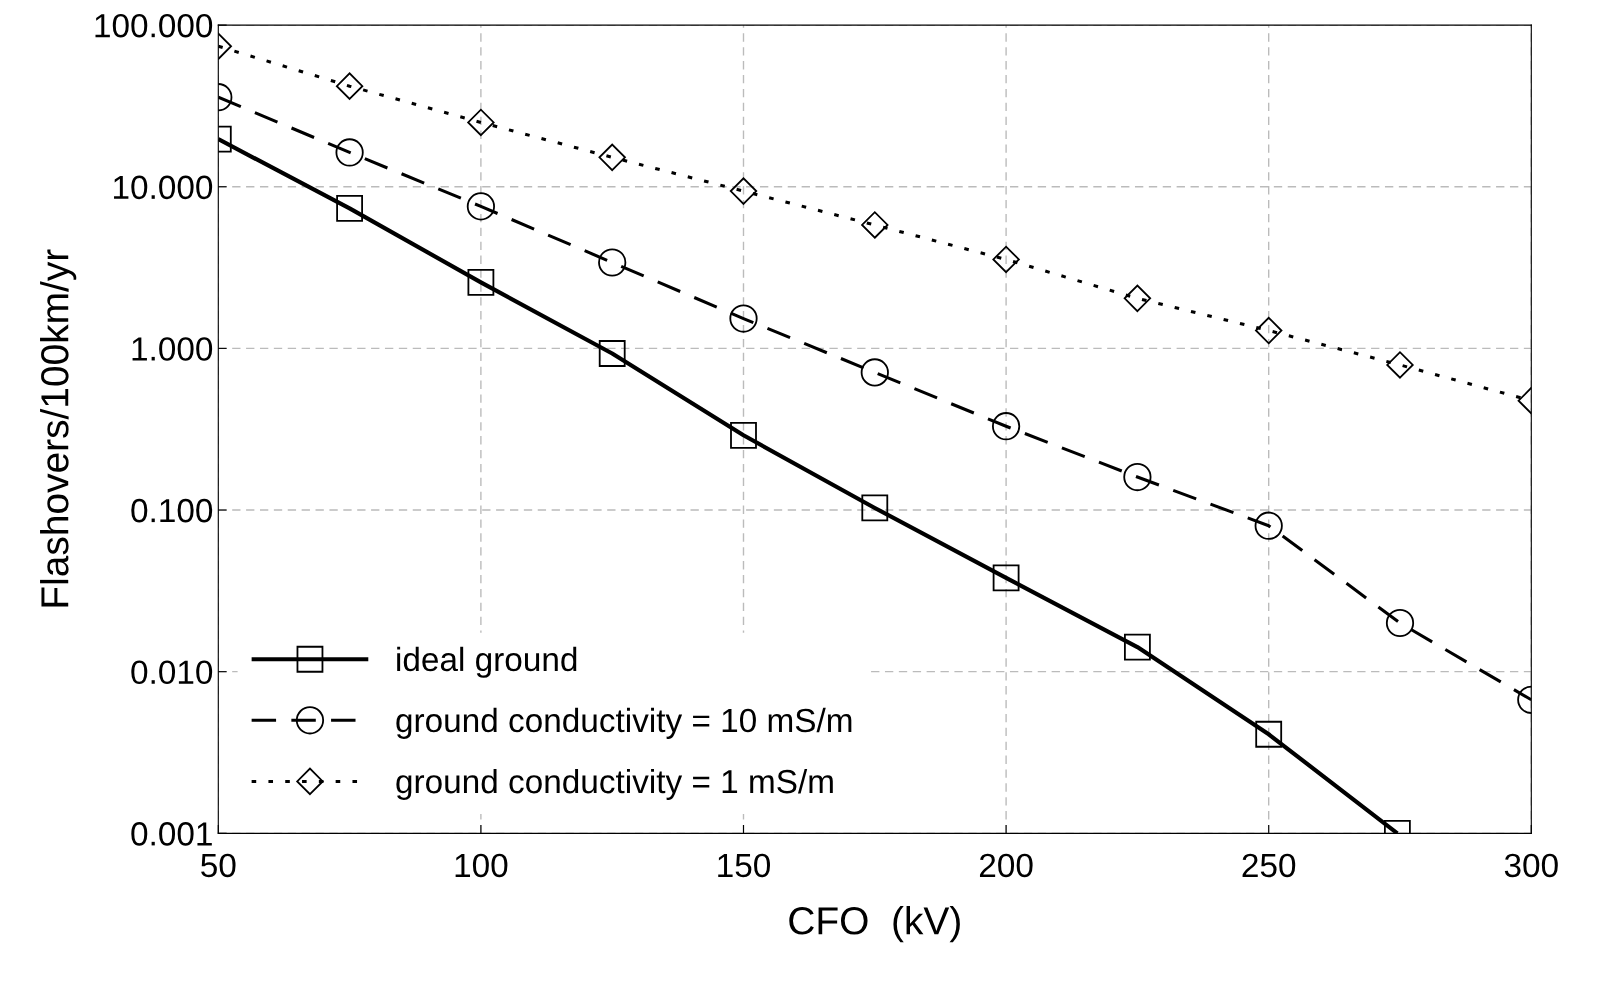 The width and height of the screenshot is (1617, 1004). What do you see at coordinates (487, 662) in the screenshot?
I see `legend-label: ideal ground` at bounding box center [487, 662].